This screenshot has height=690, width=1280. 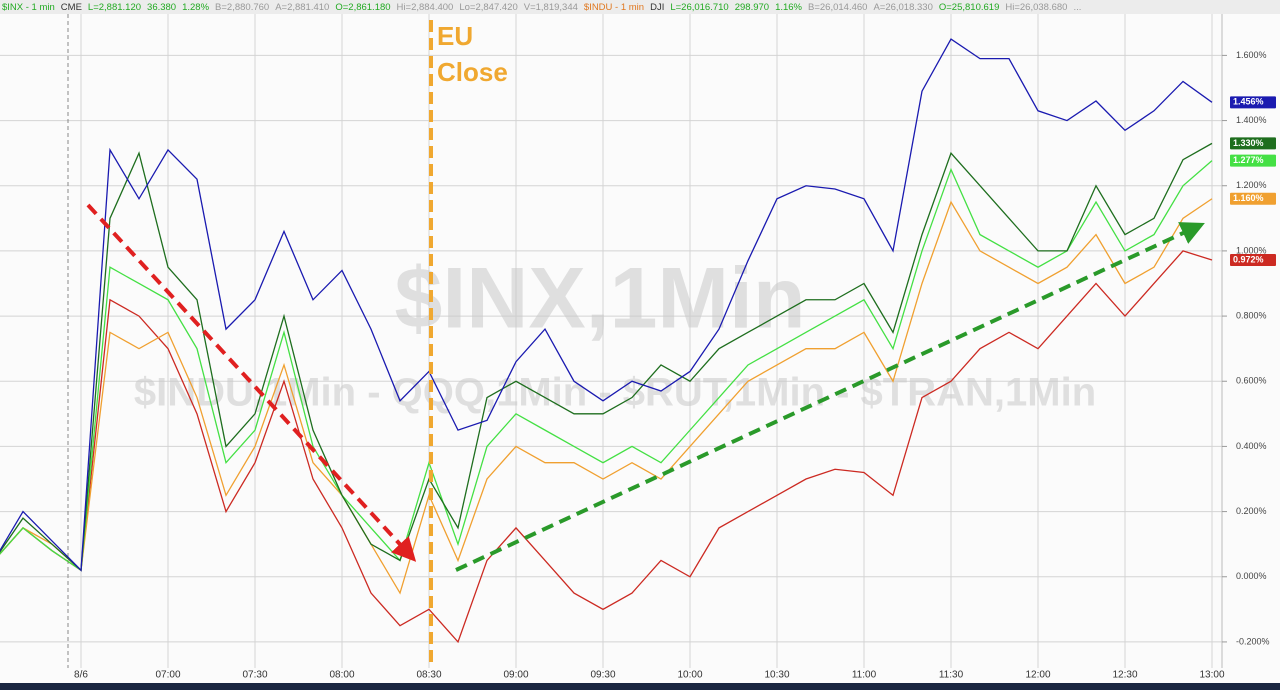 What do you see at coordinates (1251, 120) in the screenshot?
I see `y-tick-label: 1.400%` at bounding box center [1251, 120].